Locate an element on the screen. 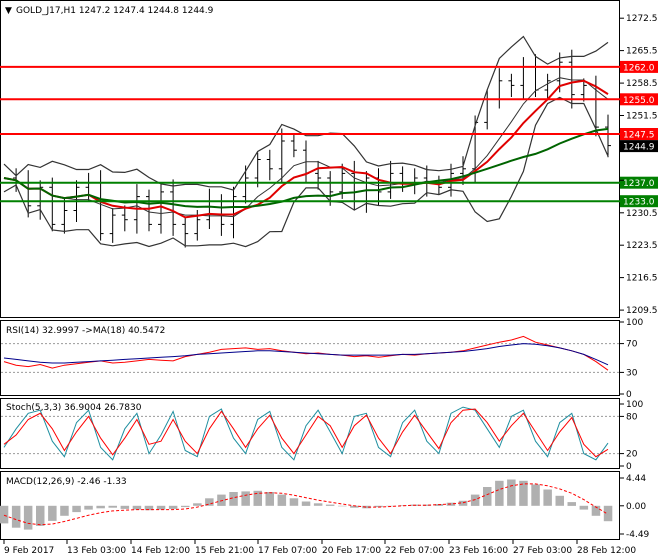 Image resolution: width=660 pixels, height=560 pixels. price-y-tick-label: 1251.5 is located at coordinates (642, 117).